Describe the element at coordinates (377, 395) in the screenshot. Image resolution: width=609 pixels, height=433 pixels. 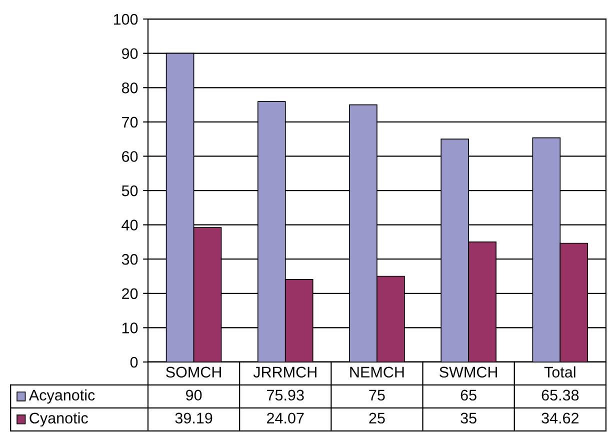
I see `data-label: 75` at that location.